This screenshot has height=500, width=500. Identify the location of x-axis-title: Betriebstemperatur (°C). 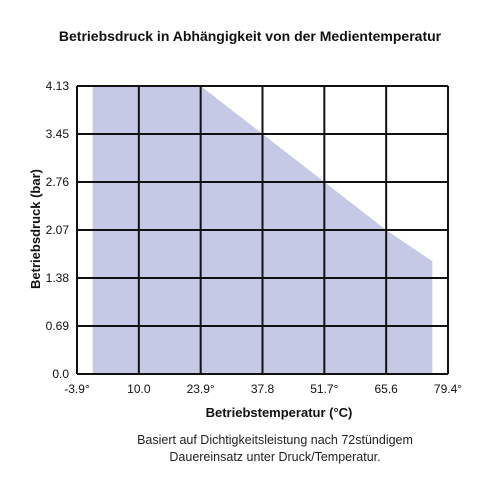
(279, 412).